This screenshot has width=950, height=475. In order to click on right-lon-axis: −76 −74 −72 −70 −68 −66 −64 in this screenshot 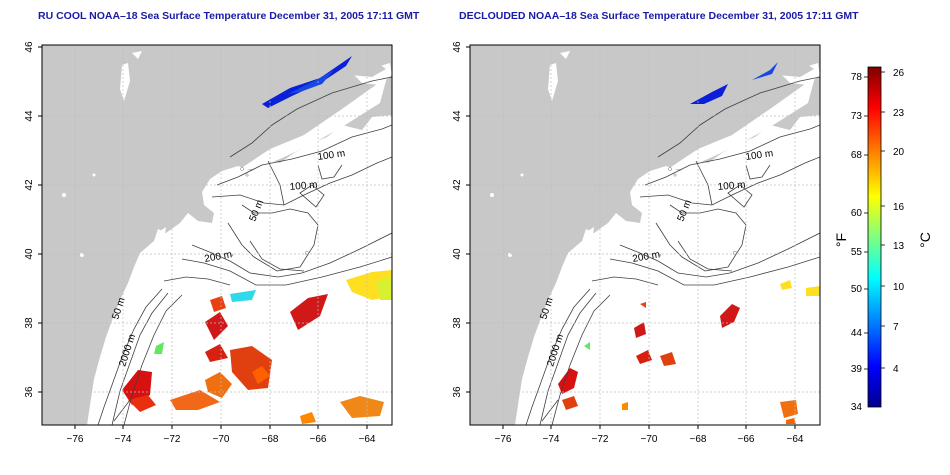, I will do `click(649, 435)`.